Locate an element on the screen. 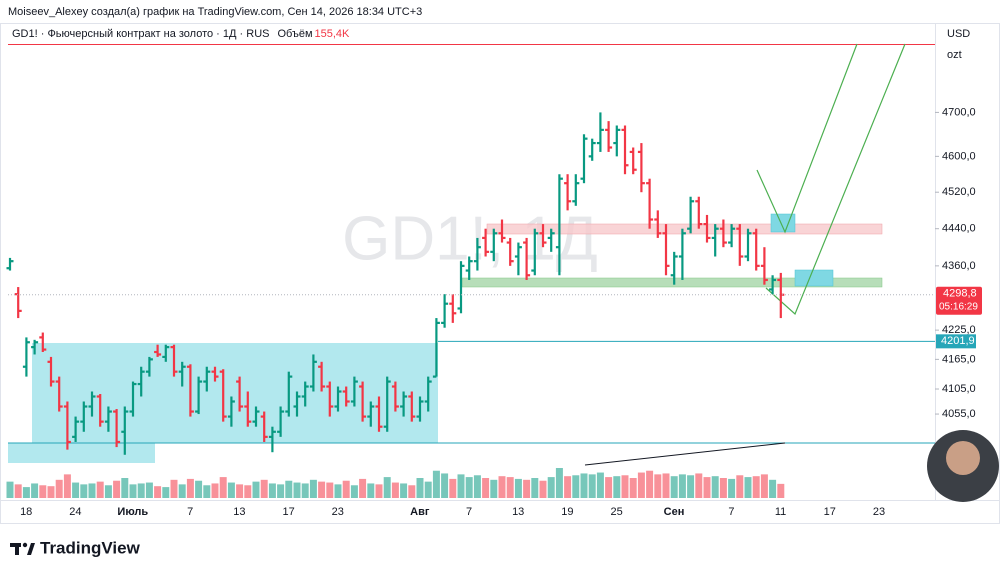  price-line-tag is located at coordinates (956, 341).